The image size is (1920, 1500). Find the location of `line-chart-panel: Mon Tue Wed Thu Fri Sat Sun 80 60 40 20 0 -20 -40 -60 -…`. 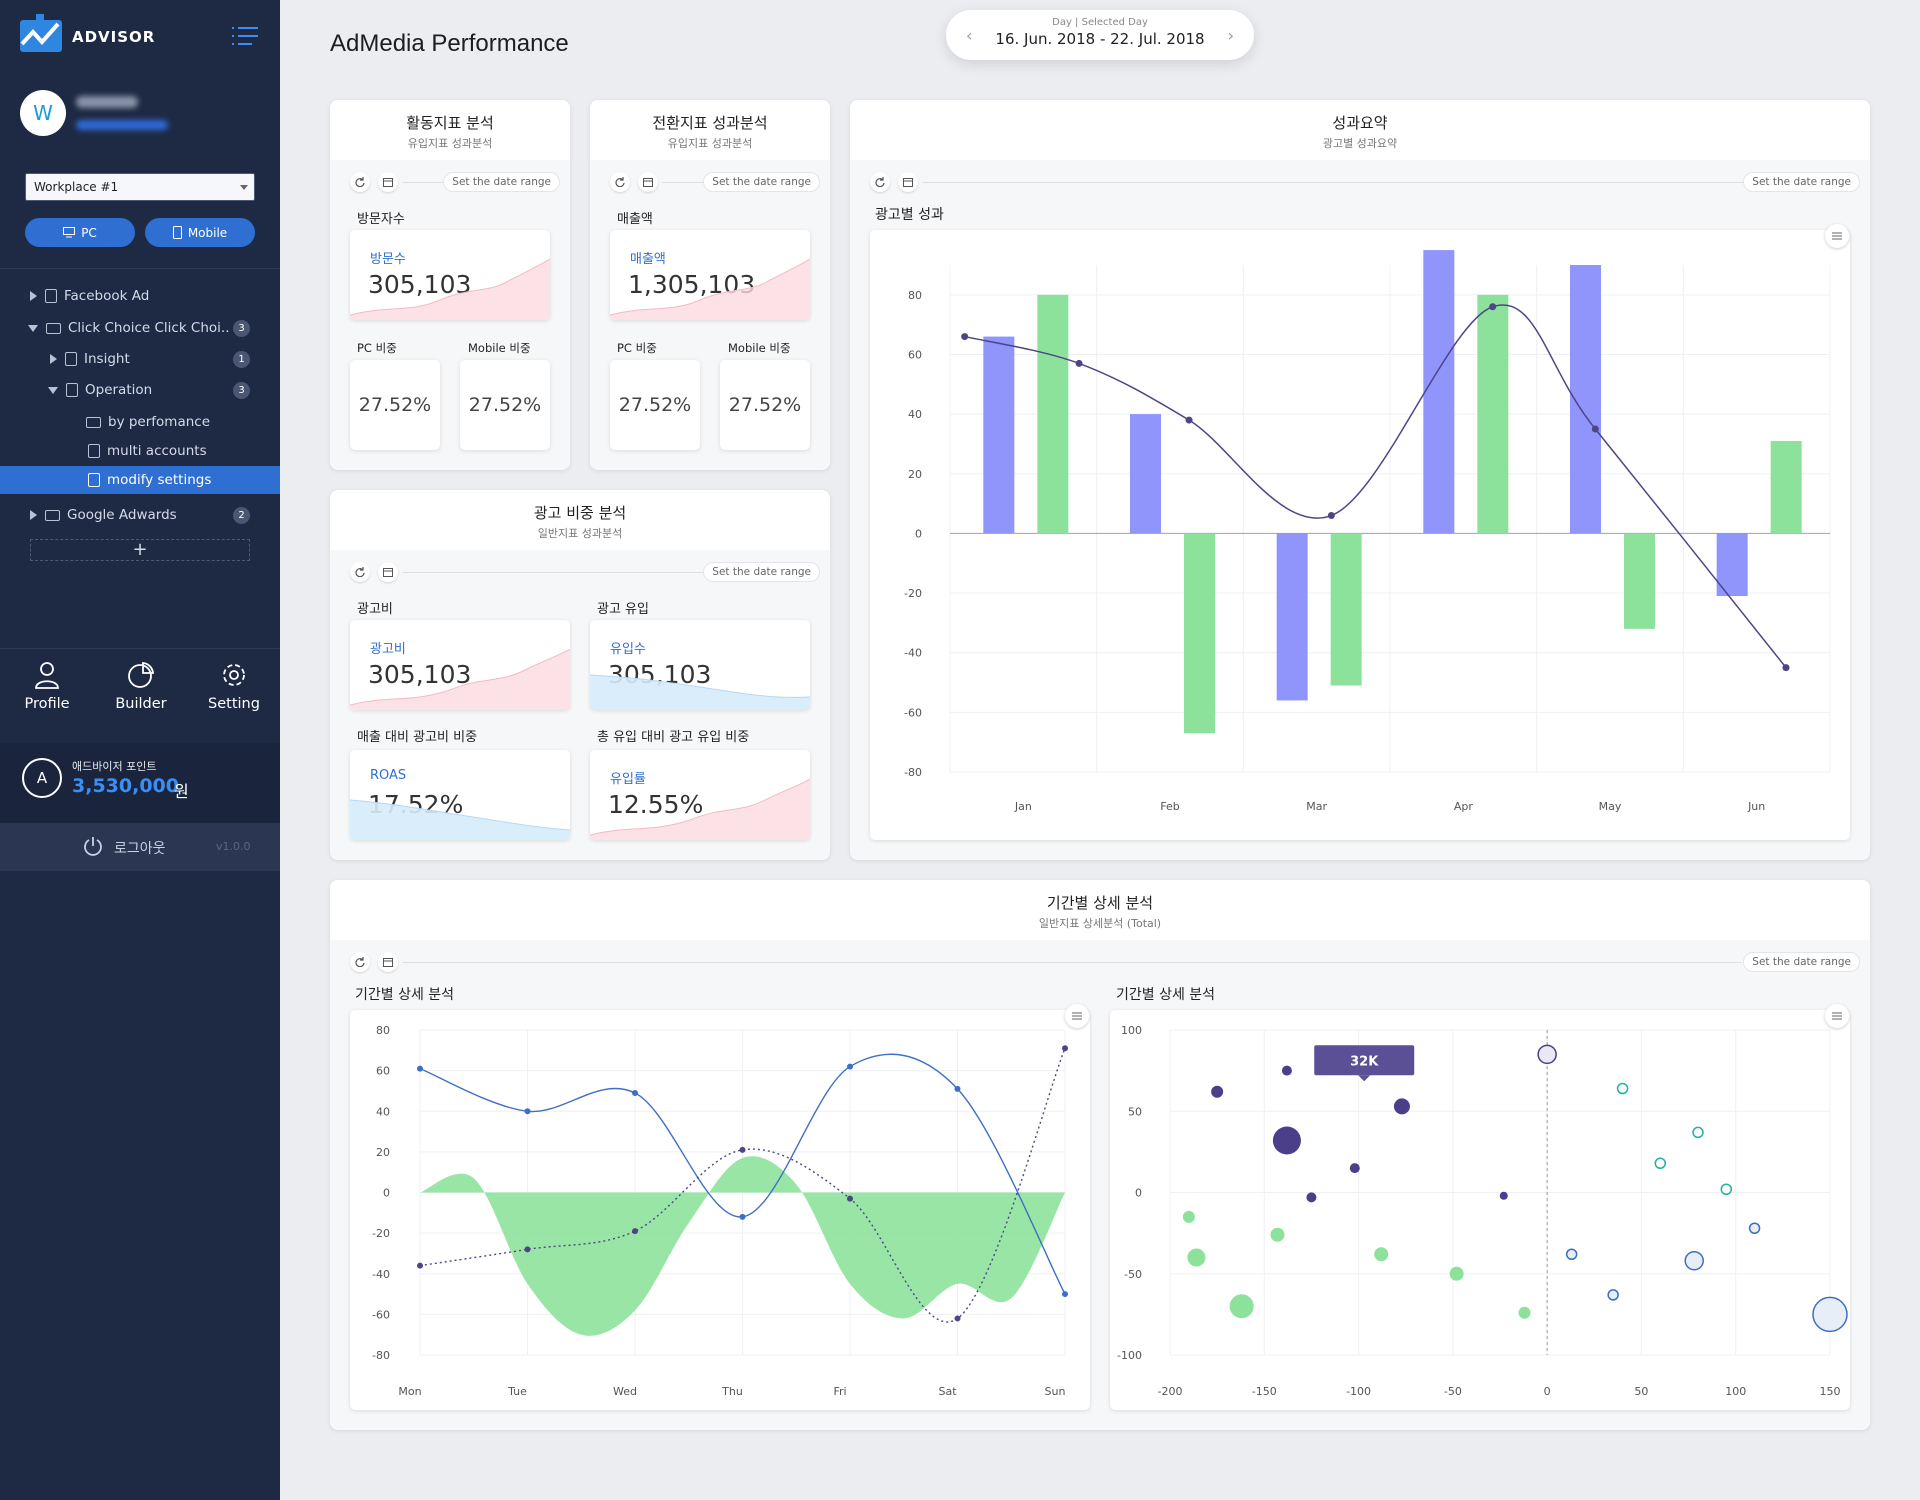

line-chart-panel: Mon Tue Wed Thu Fri Sat Sun 80 60 40 20 0 -20 -40 -60 -… is located at coordinates (720, 1207).